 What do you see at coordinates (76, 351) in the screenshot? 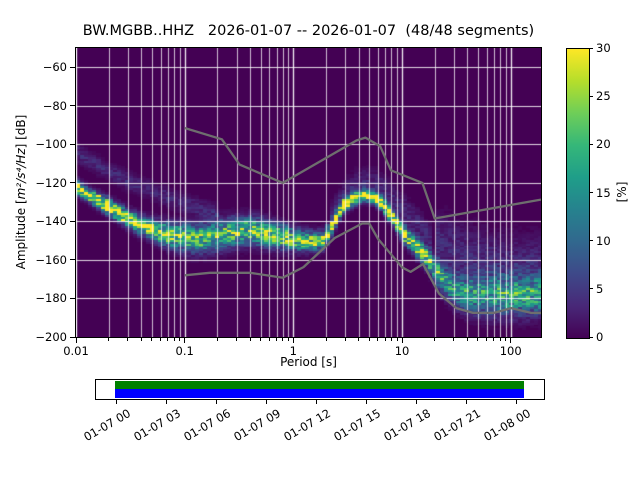
I see `x-tick-label: 0.01` at bounding box center [76, 351].